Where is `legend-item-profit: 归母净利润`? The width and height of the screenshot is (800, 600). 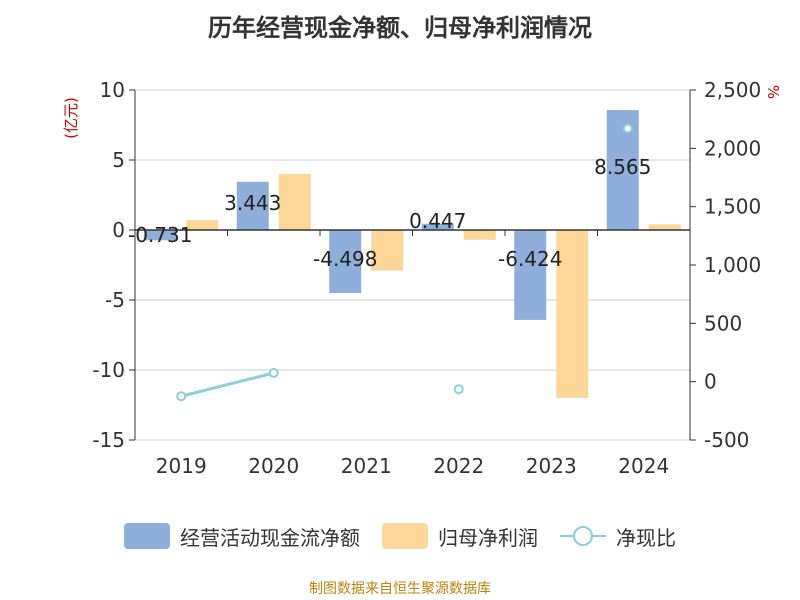
legend-item-profit: 归母净利润 is located at coordinates (460, 536).